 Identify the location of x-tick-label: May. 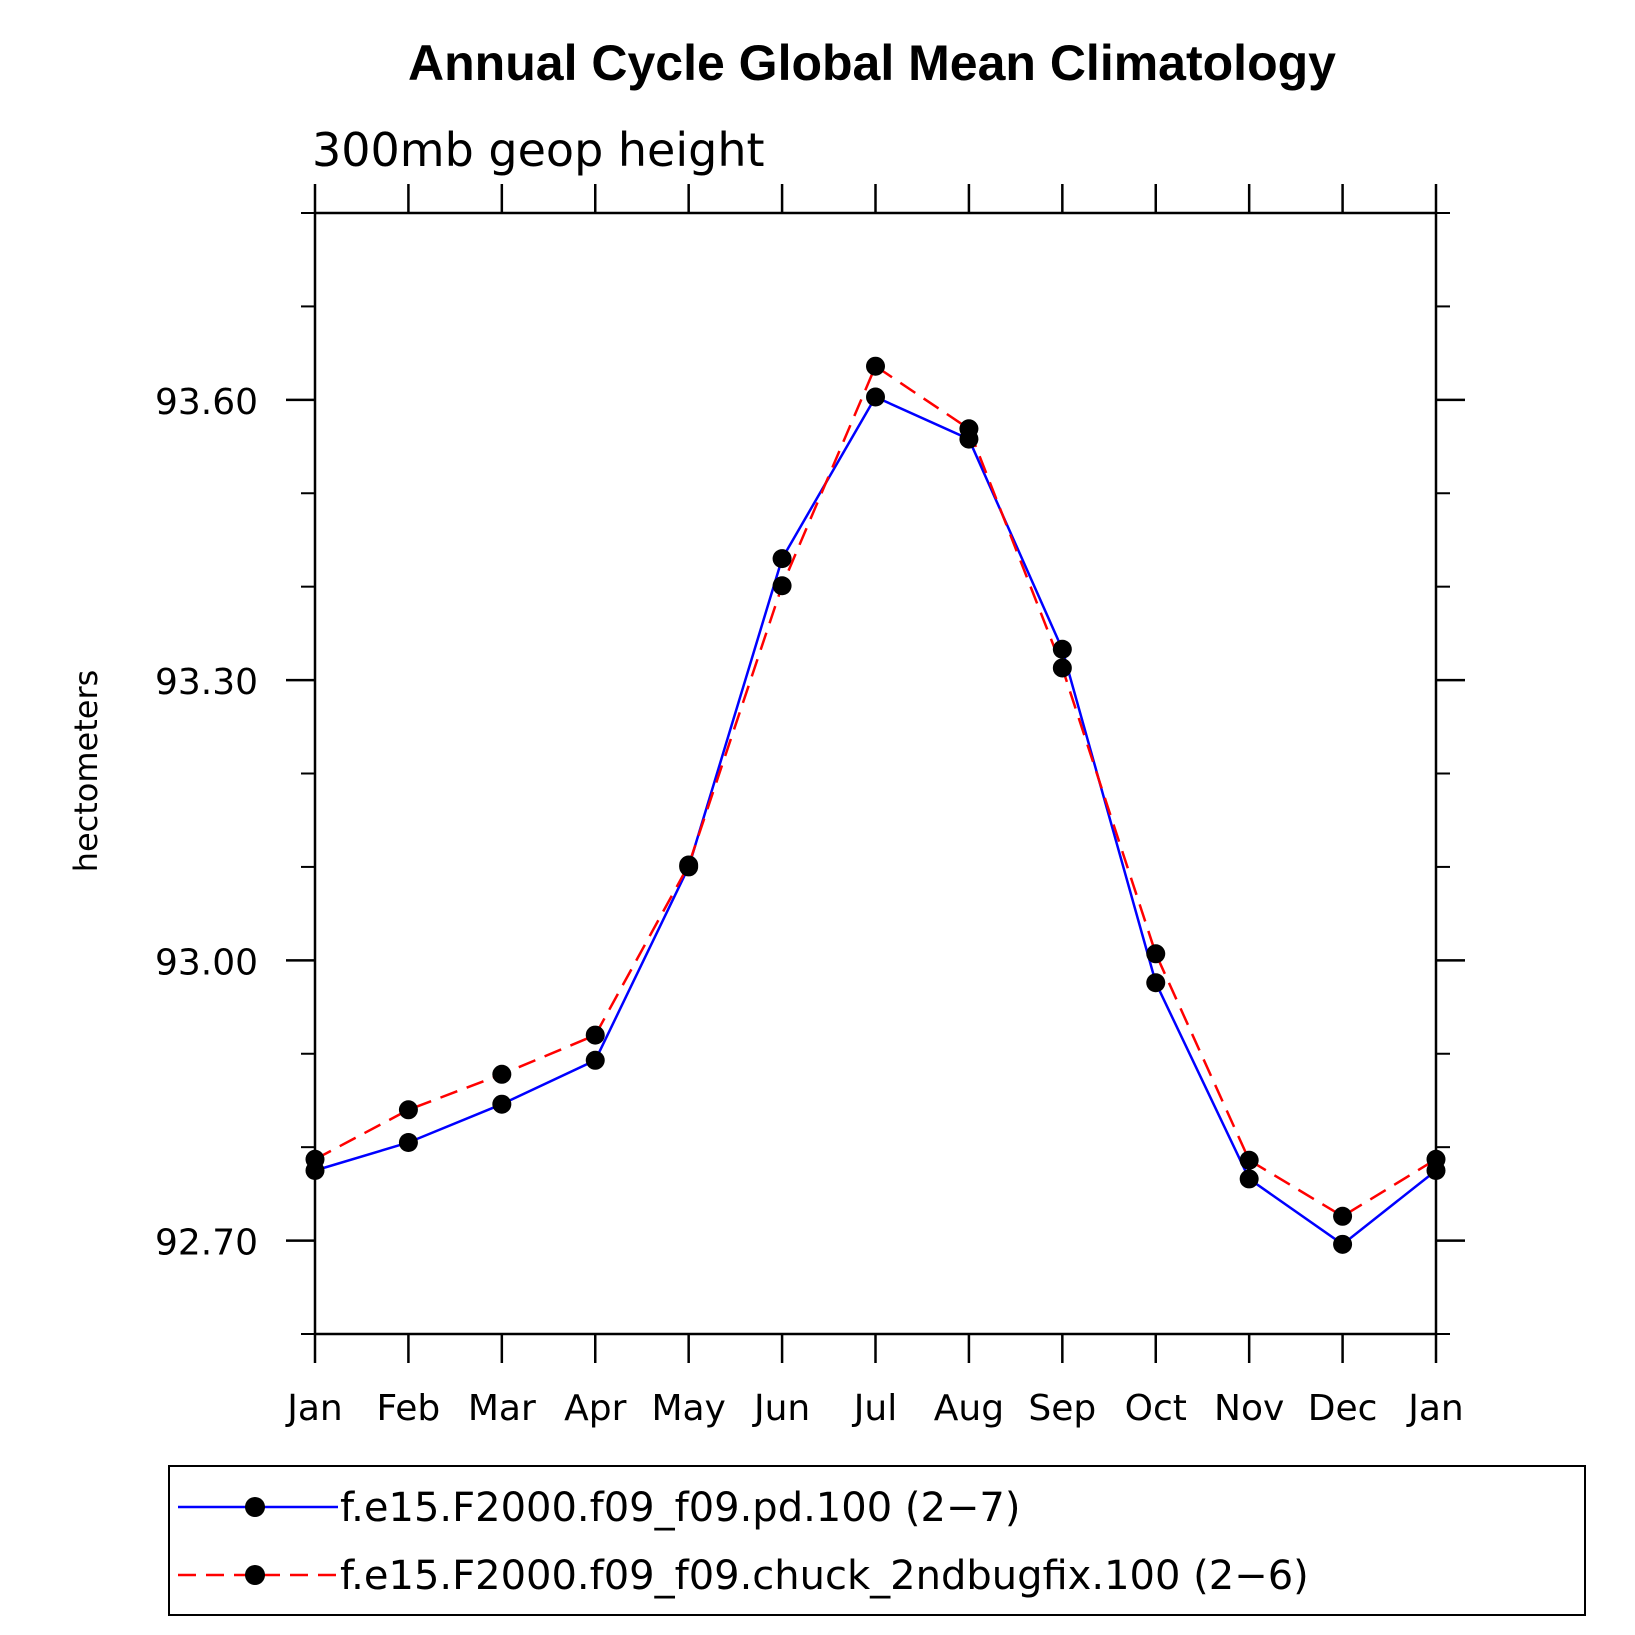
(688, 1408).